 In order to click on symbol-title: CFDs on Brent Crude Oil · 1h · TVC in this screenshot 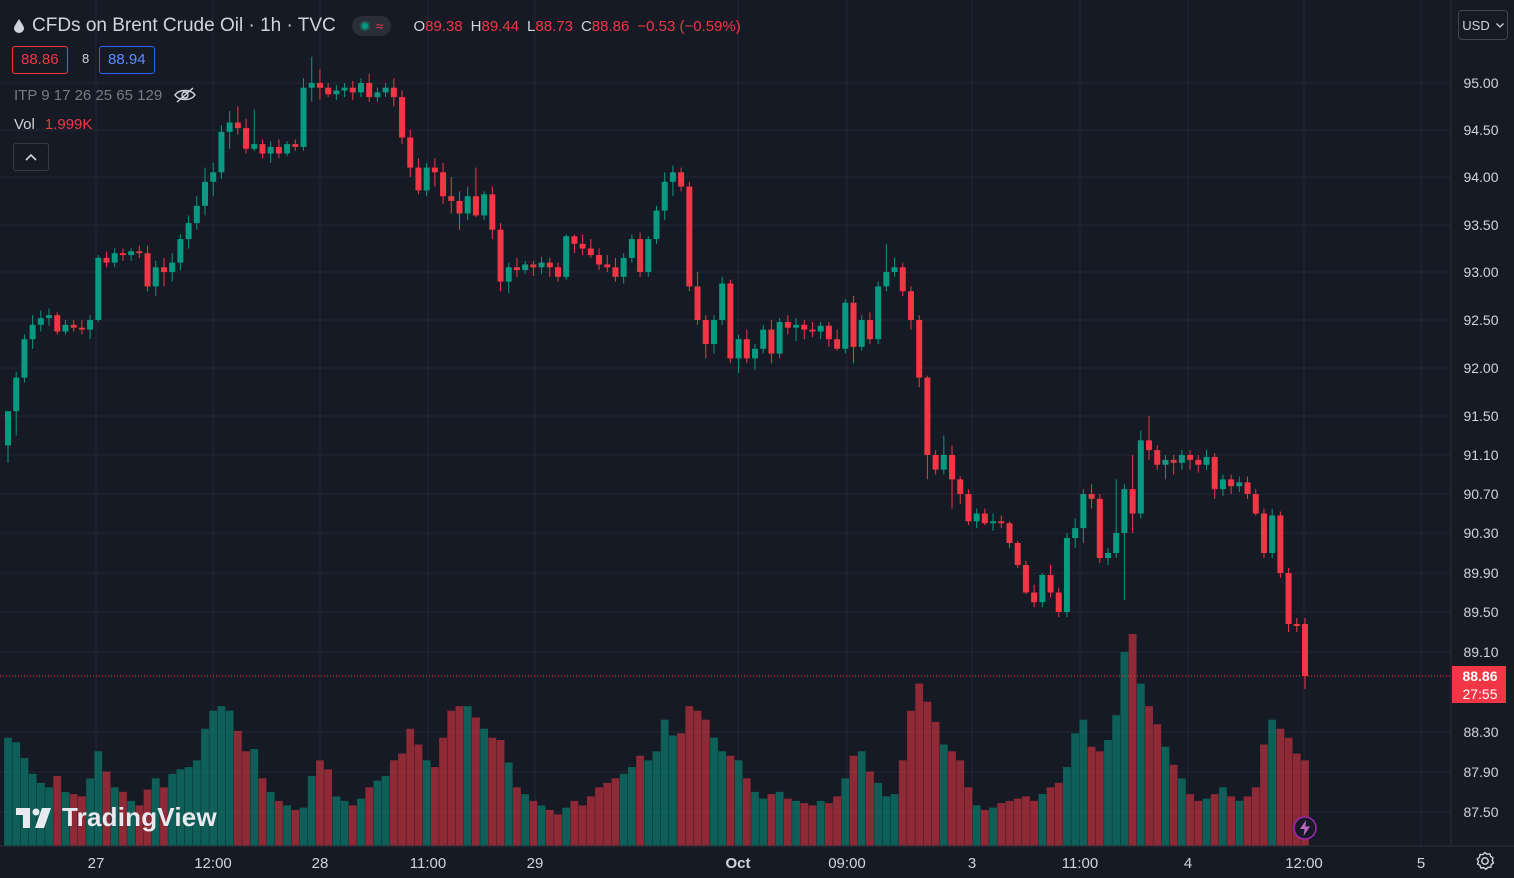, I will do `click(184, 25)`.